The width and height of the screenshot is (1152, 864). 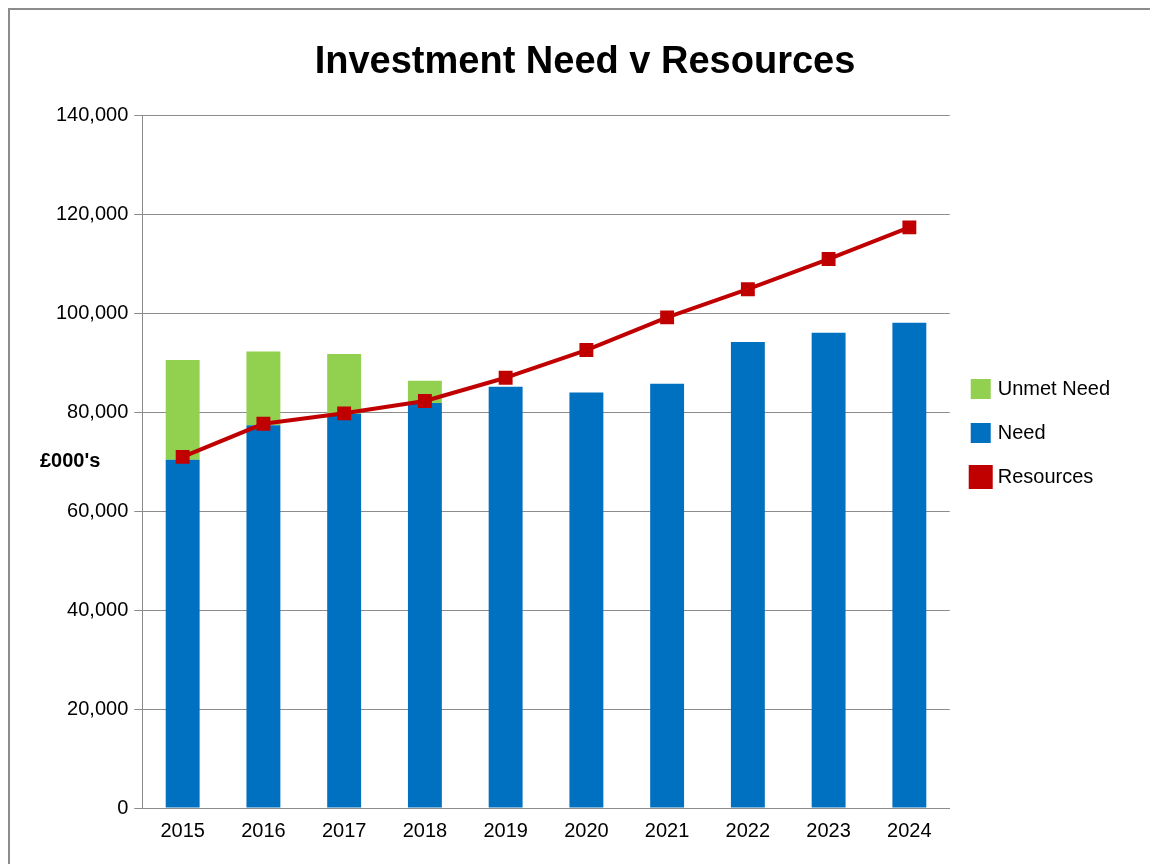 I want to click on legend-label: Resources, so click(x=1045, y=475).